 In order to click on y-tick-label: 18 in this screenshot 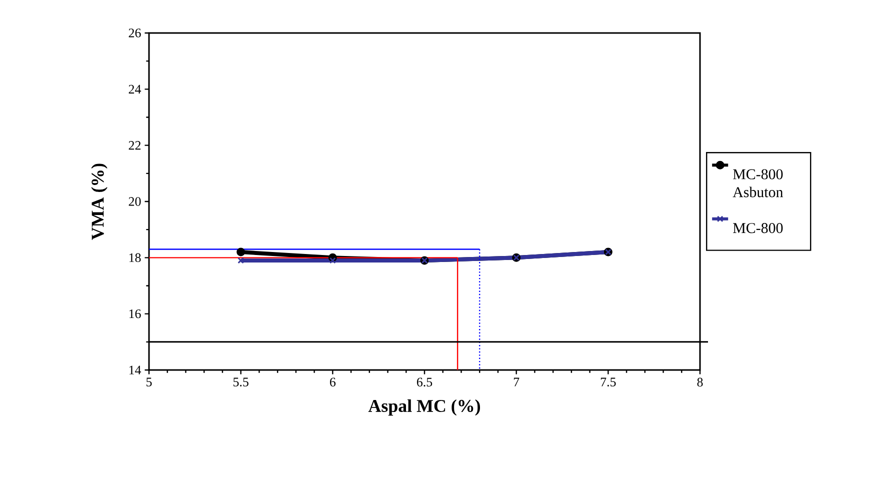, I will do `click(135, 257)`.